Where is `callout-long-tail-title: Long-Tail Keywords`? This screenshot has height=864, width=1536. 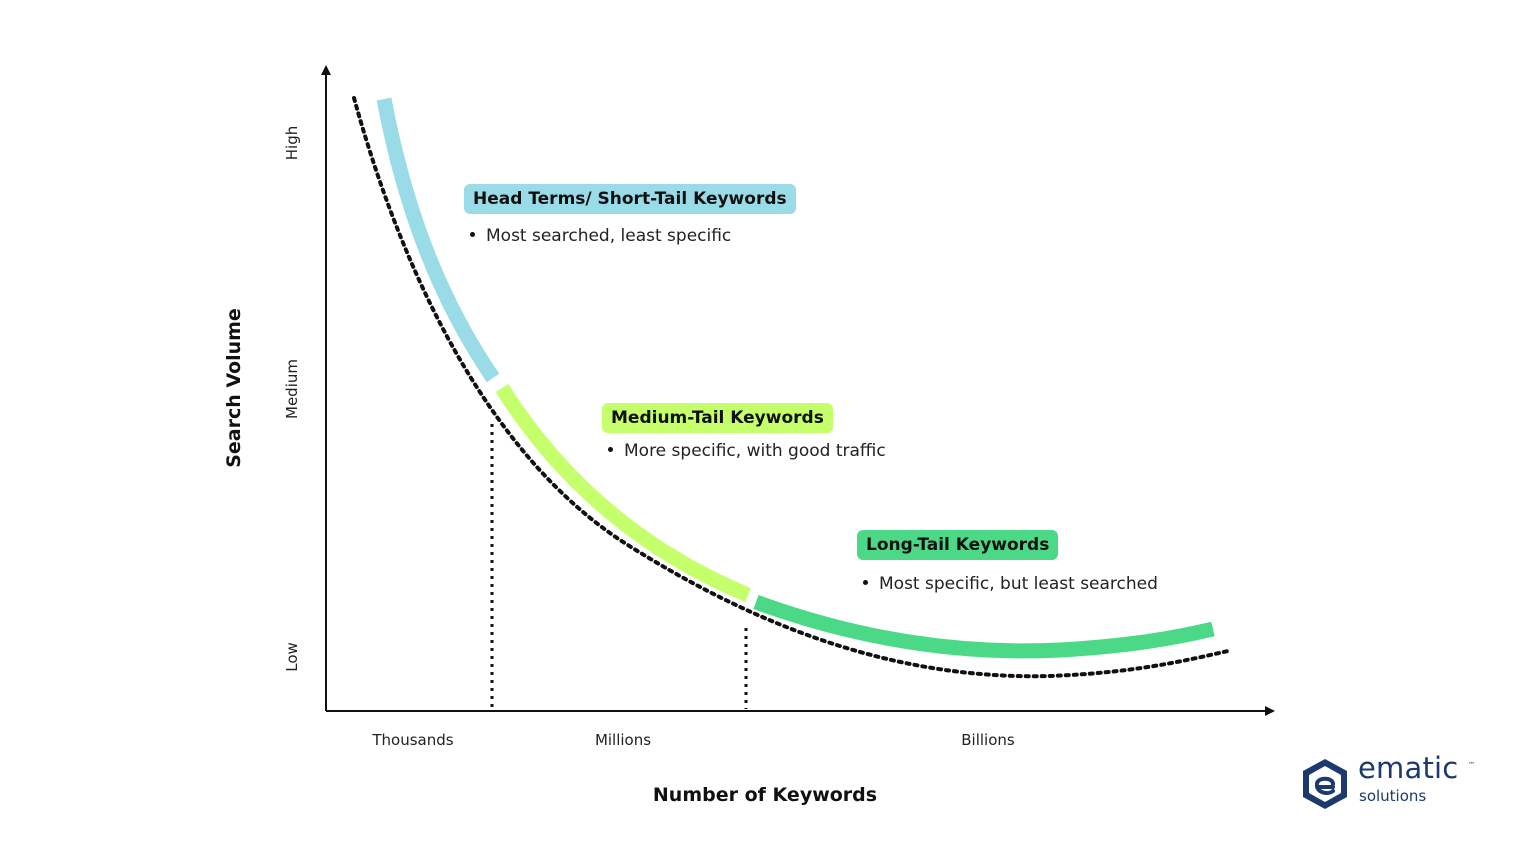 callout-long-tail-title: Long-Tail Keywords is located at coordinates (958, 545).